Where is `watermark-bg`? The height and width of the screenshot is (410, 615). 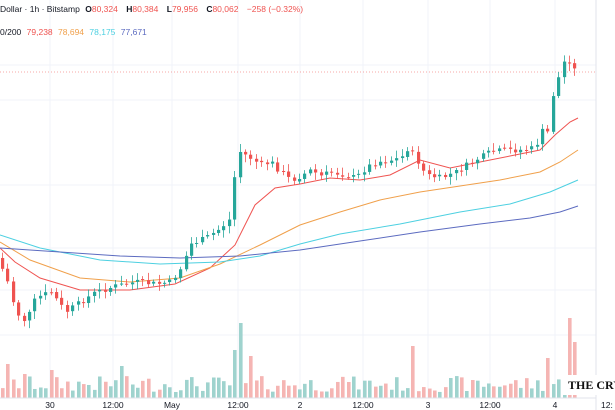
watermark-bg is located at coordinates (588, 385).